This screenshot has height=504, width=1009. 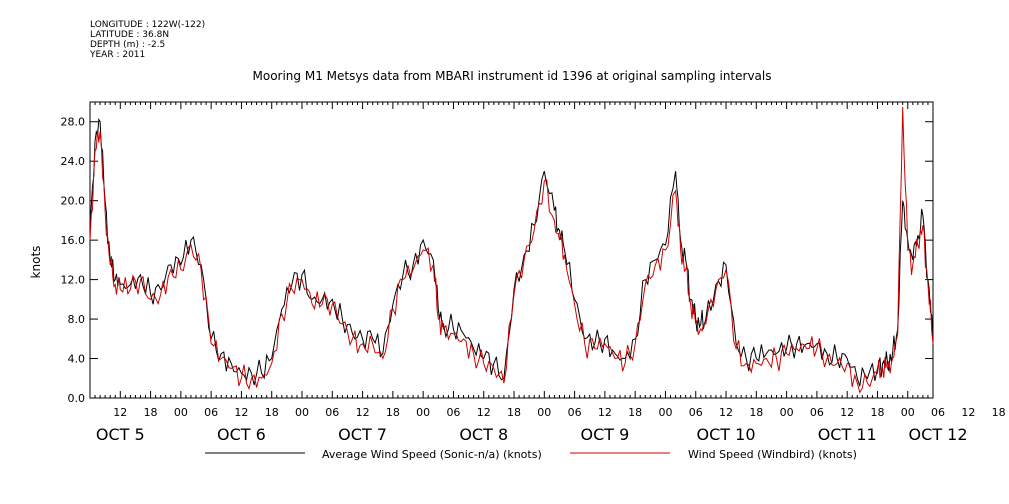 I want to click on y-tick-label: 4.0, so click(x=77, y=359).